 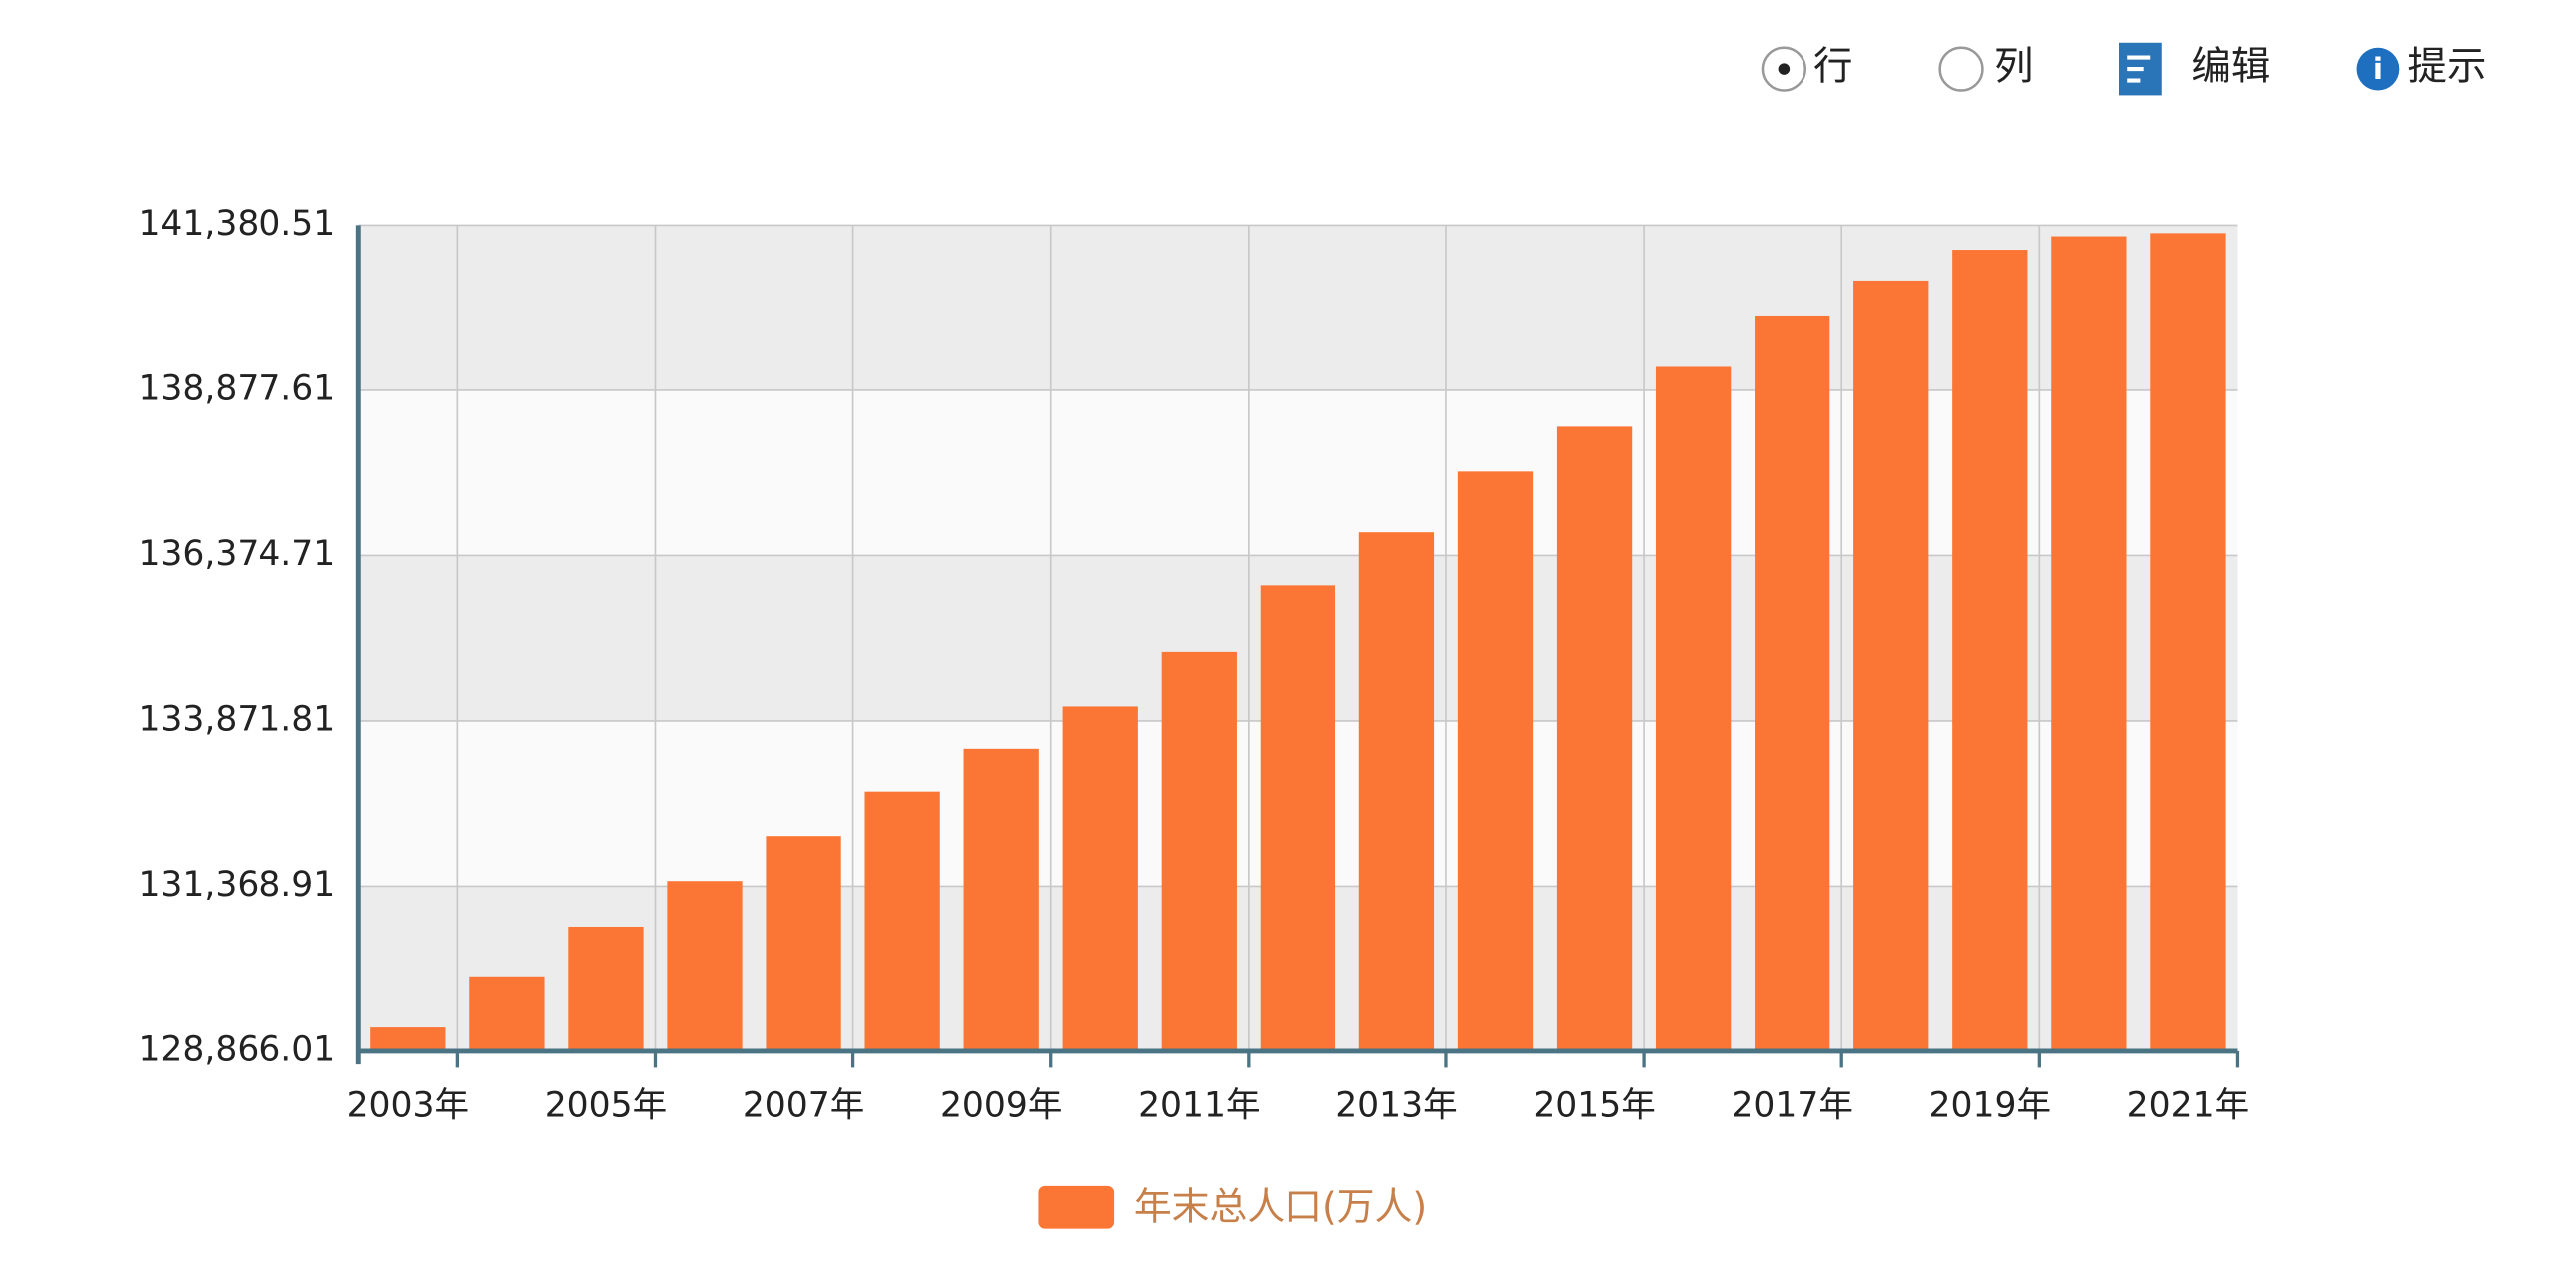 I want to click on y-tick-label: 141,380.51, so click(x=237, y=224).